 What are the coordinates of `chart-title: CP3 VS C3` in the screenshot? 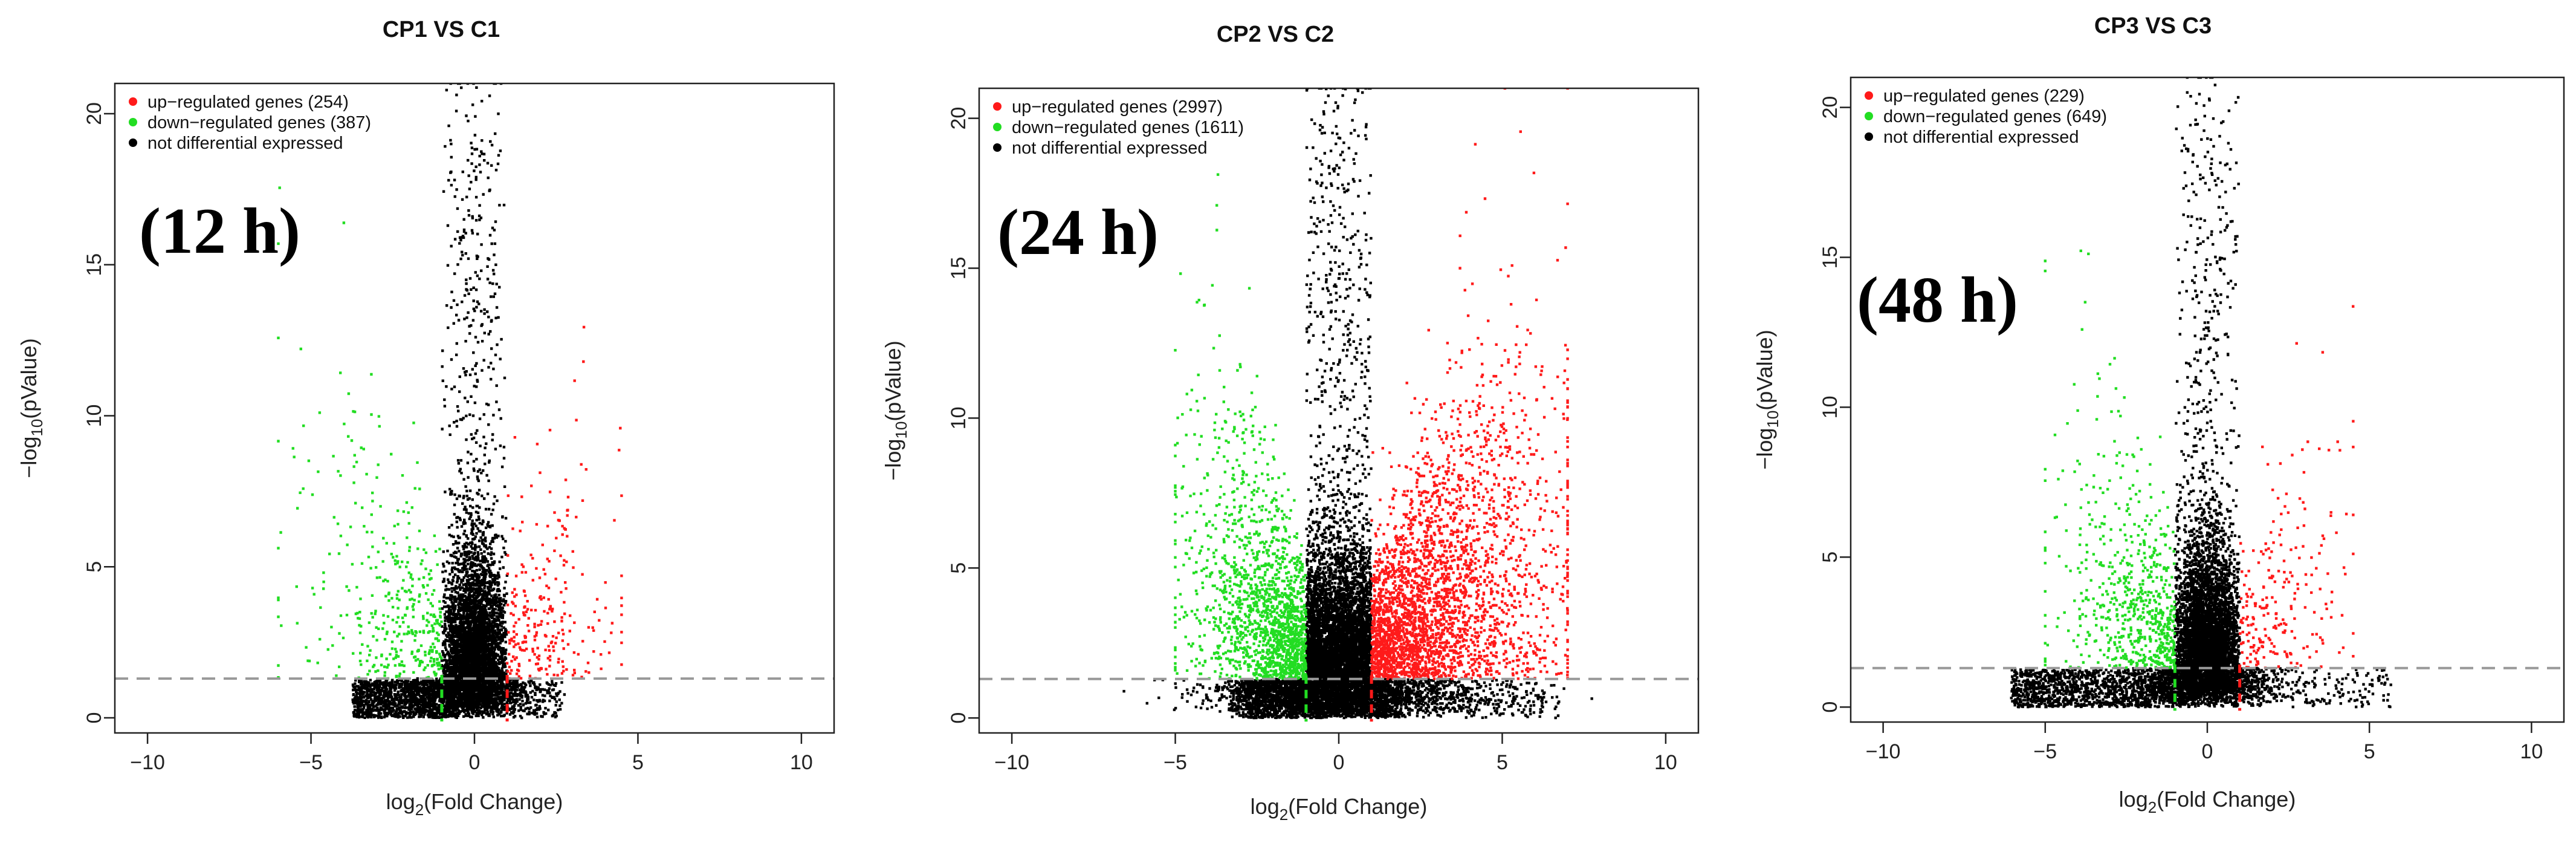 It's located at (2153, 26).